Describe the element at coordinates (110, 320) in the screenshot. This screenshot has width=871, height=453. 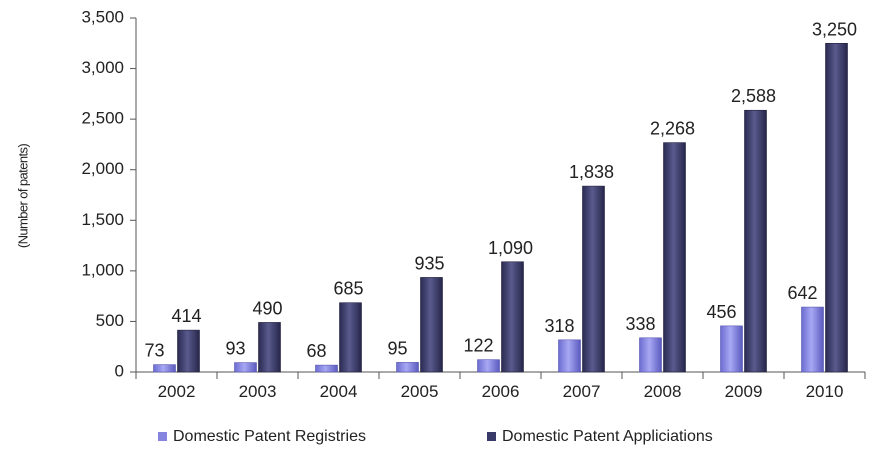
I see `y-tick-label: 500` at that location.